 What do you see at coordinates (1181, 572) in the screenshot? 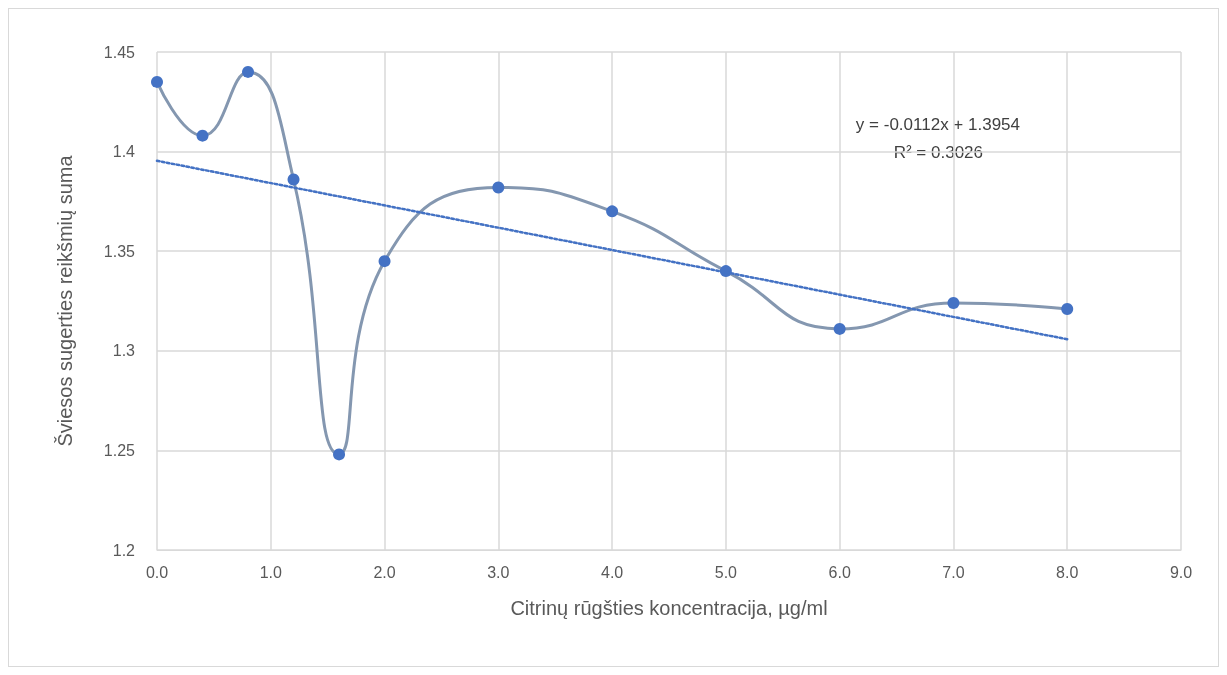
I see `x-tick-label: 9.0` at bounding box center [1181, 572].